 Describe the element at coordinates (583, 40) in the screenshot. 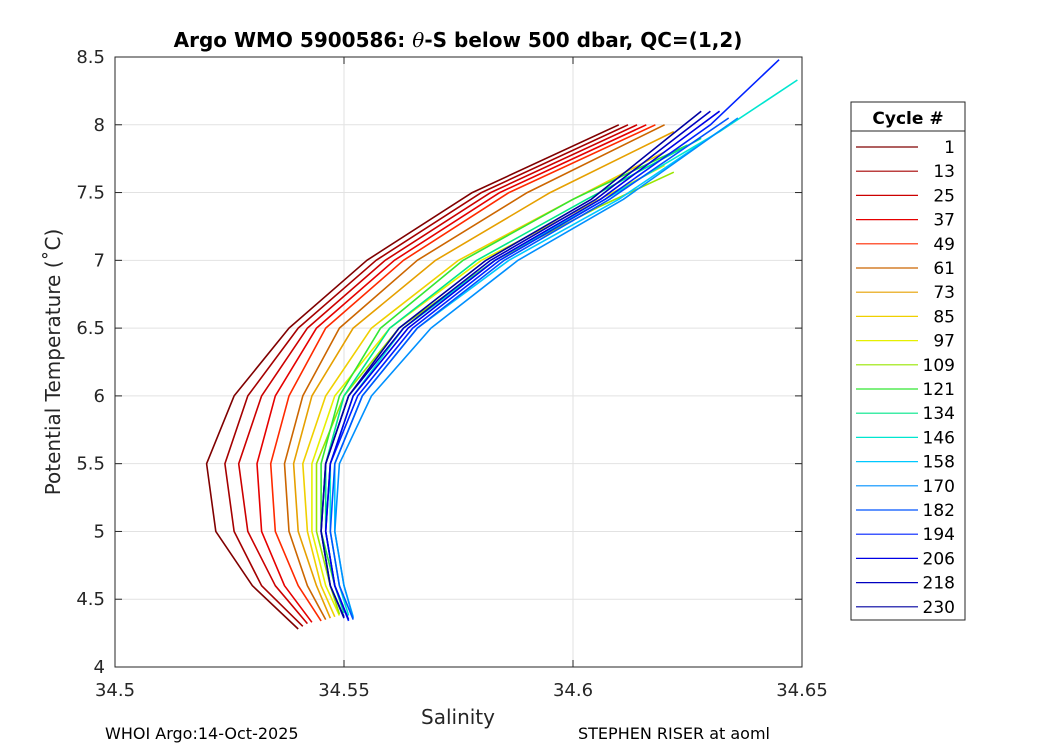

I see `chart-title-suffix: -S below 500 dbar, QC=(1,2)` at that location.